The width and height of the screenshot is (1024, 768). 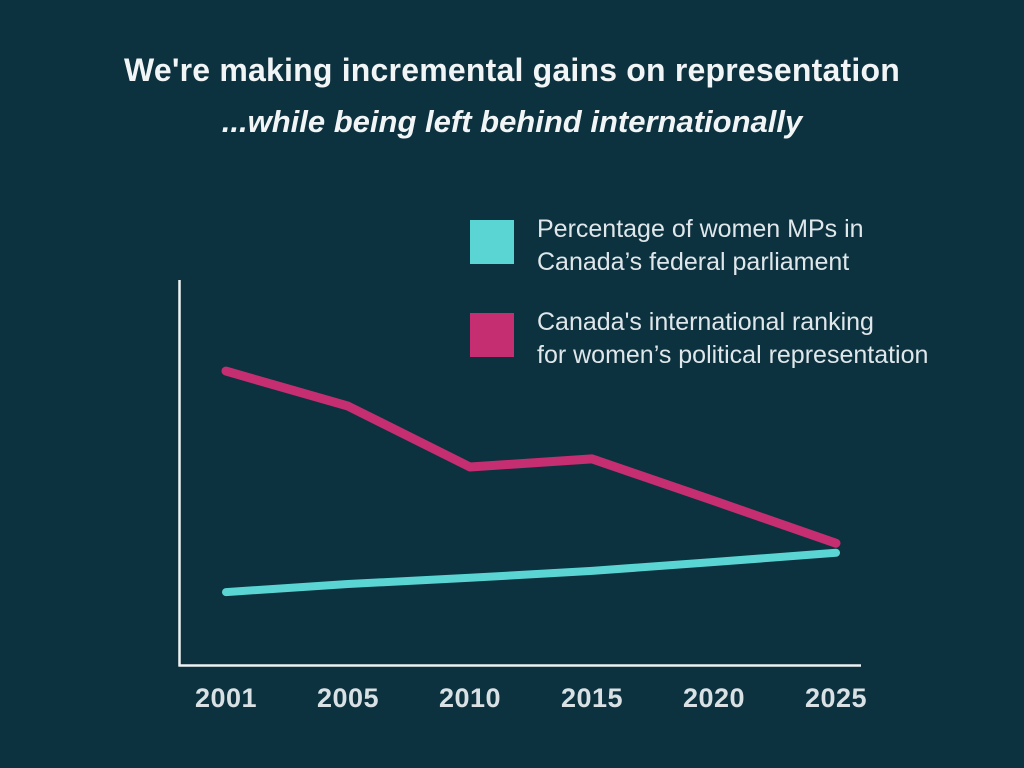 What do you see at coordinates (714, 698) in the screenshot?
I see `x-tick-label: 2020` at bounding box center [714, 698].